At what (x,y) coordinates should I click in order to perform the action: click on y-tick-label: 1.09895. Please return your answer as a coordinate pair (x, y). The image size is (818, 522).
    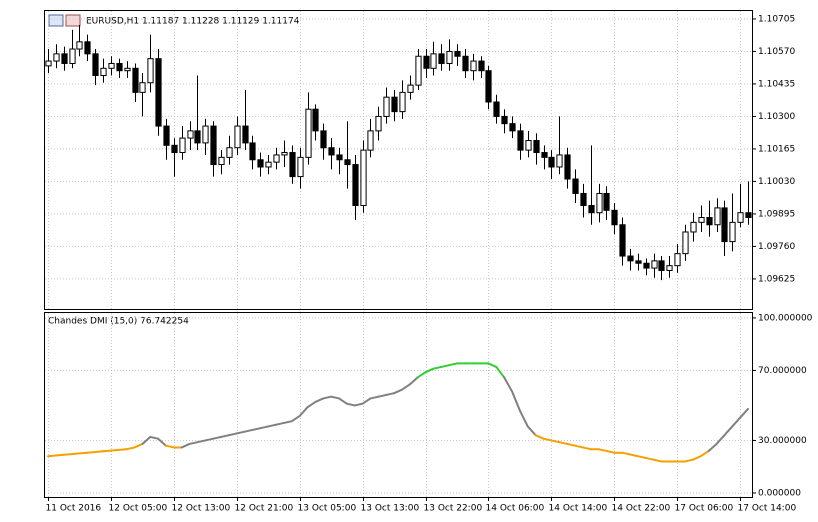
    Looking at the image, I should click on (776, 214).